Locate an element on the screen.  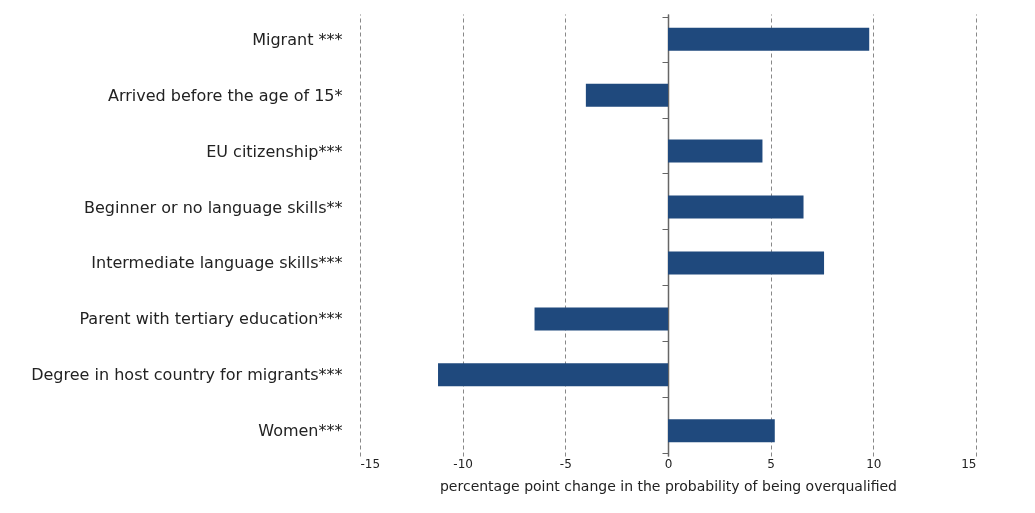
y-tick-label: Degree in host country for migrants*** is located at coordinates (187, 375).